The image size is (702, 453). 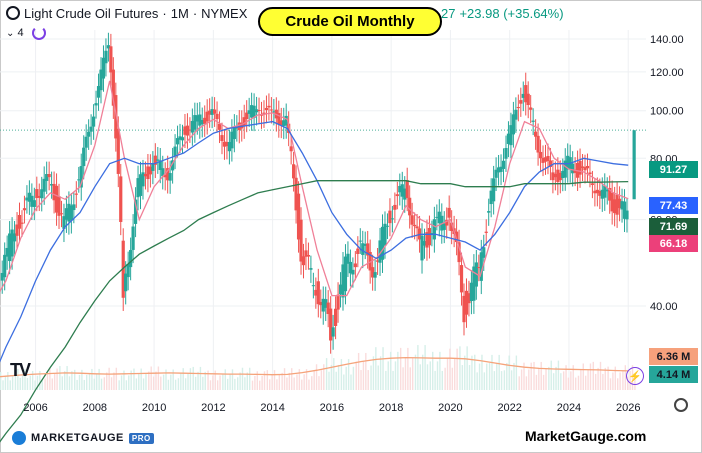 I want to click on interval-label: 1M, so click(x=179, y=13).